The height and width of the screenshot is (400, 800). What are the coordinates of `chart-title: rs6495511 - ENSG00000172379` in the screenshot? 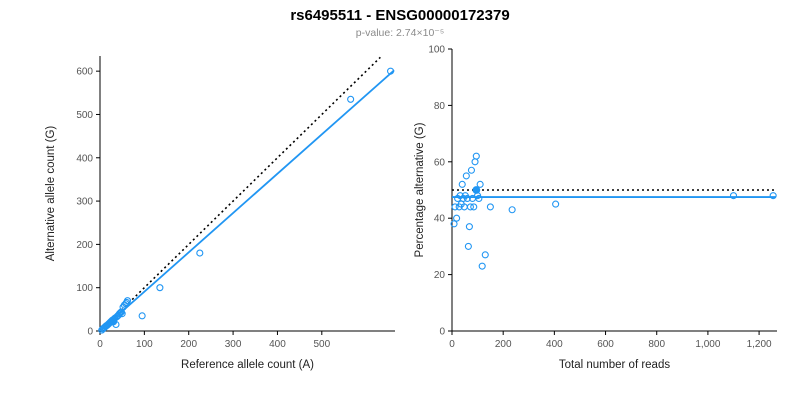 It's located at (400, 15).